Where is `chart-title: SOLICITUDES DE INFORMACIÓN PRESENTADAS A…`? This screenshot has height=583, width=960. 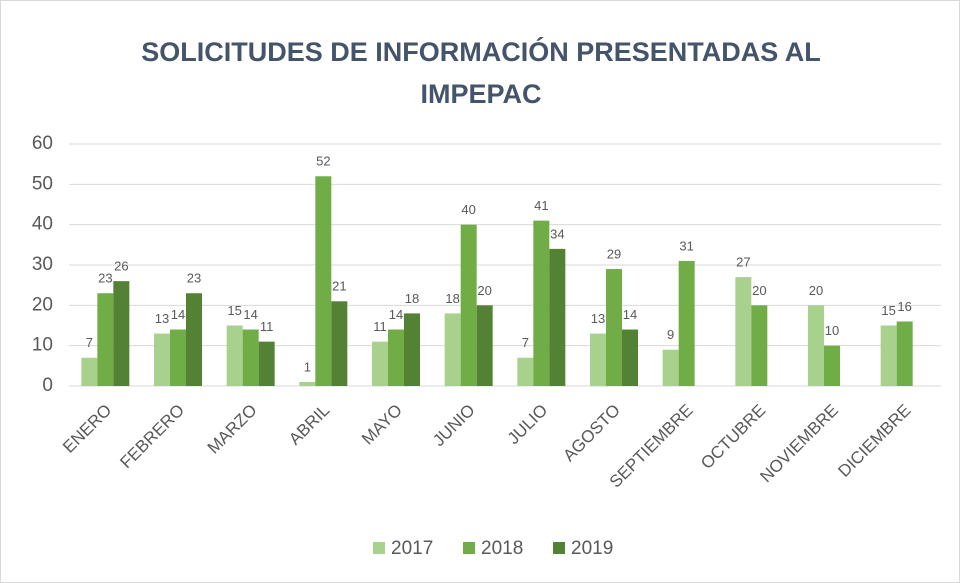
chart-title: SOLICITUDES DE INFORMACIÓN PRESENTADAS A… is located at coordinates (481, 73).